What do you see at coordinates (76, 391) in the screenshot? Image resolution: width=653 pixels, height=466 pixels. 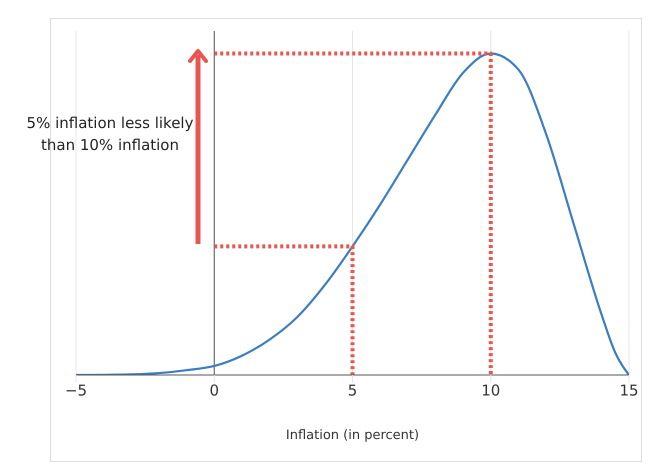 I see `x-tick-label: −5` at bounding box center [76, 391].